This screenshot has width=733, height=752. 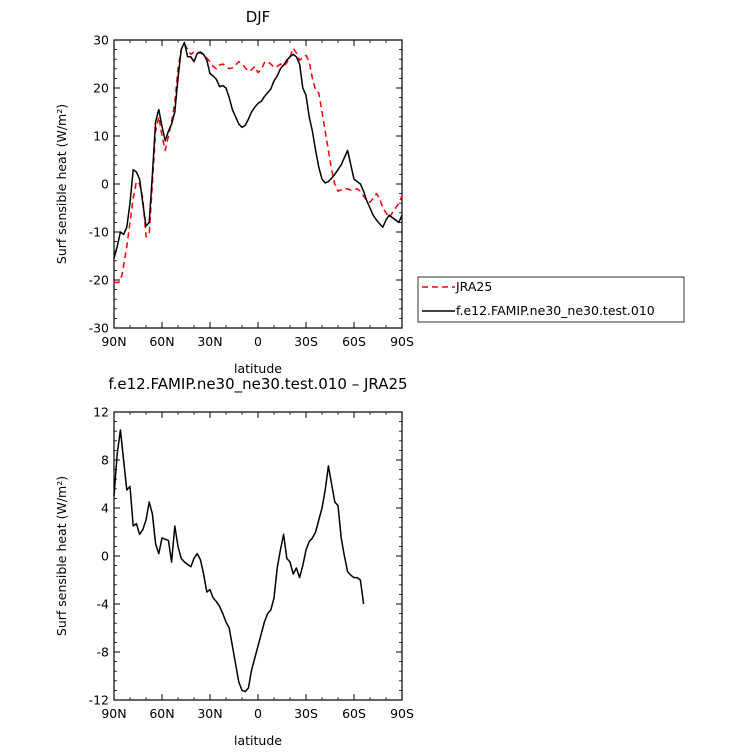 What do you see at coordinates (103, 652) in the screenshot?
I see `y-tick-label: -8` at bounding box center [103, 652].